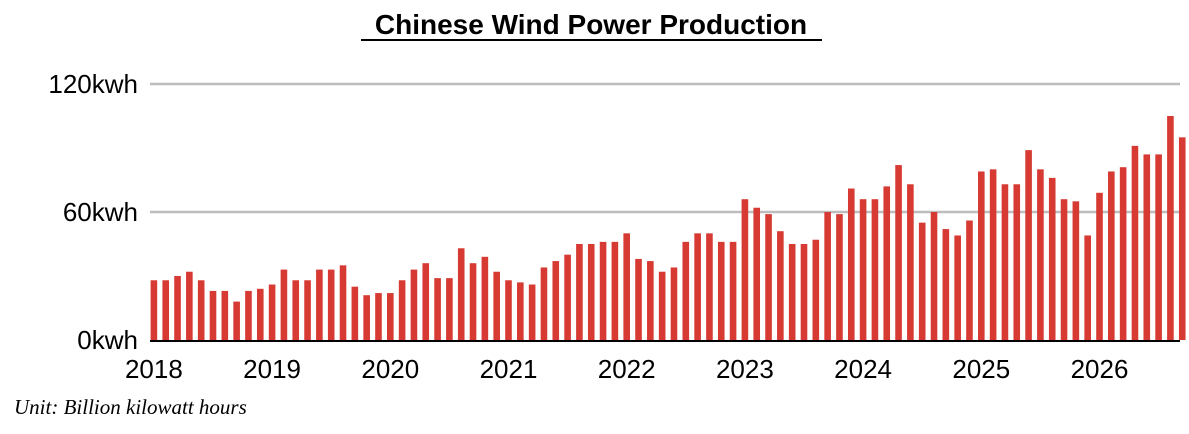 This screenshot has height=434, width=1189. What do you see at coordinates (390, 369) in the screenshot?
I see `x-tick-label: 2020` at bounding box center [390, 369].